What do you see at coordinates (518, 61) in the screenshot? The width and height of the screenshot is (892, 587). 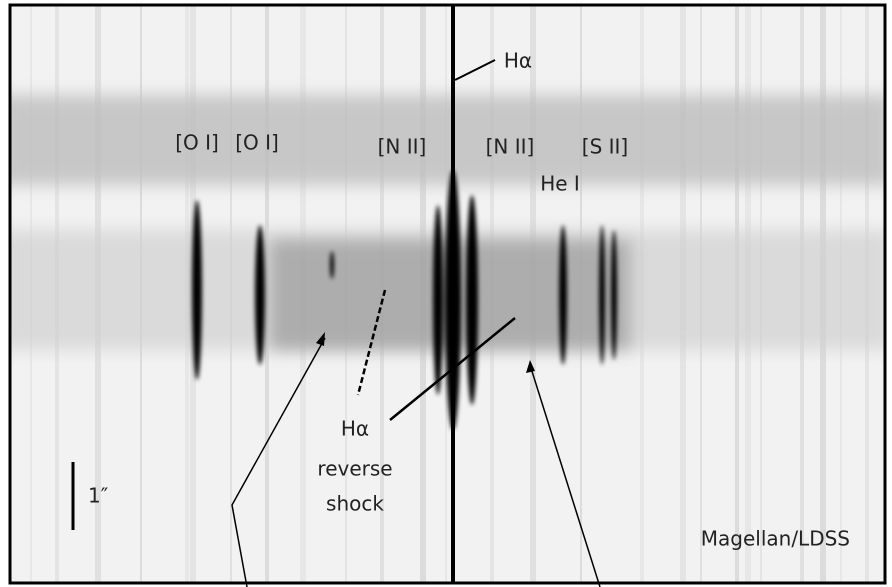 I see `line-label: Hα` at bounding box center [518, 61].